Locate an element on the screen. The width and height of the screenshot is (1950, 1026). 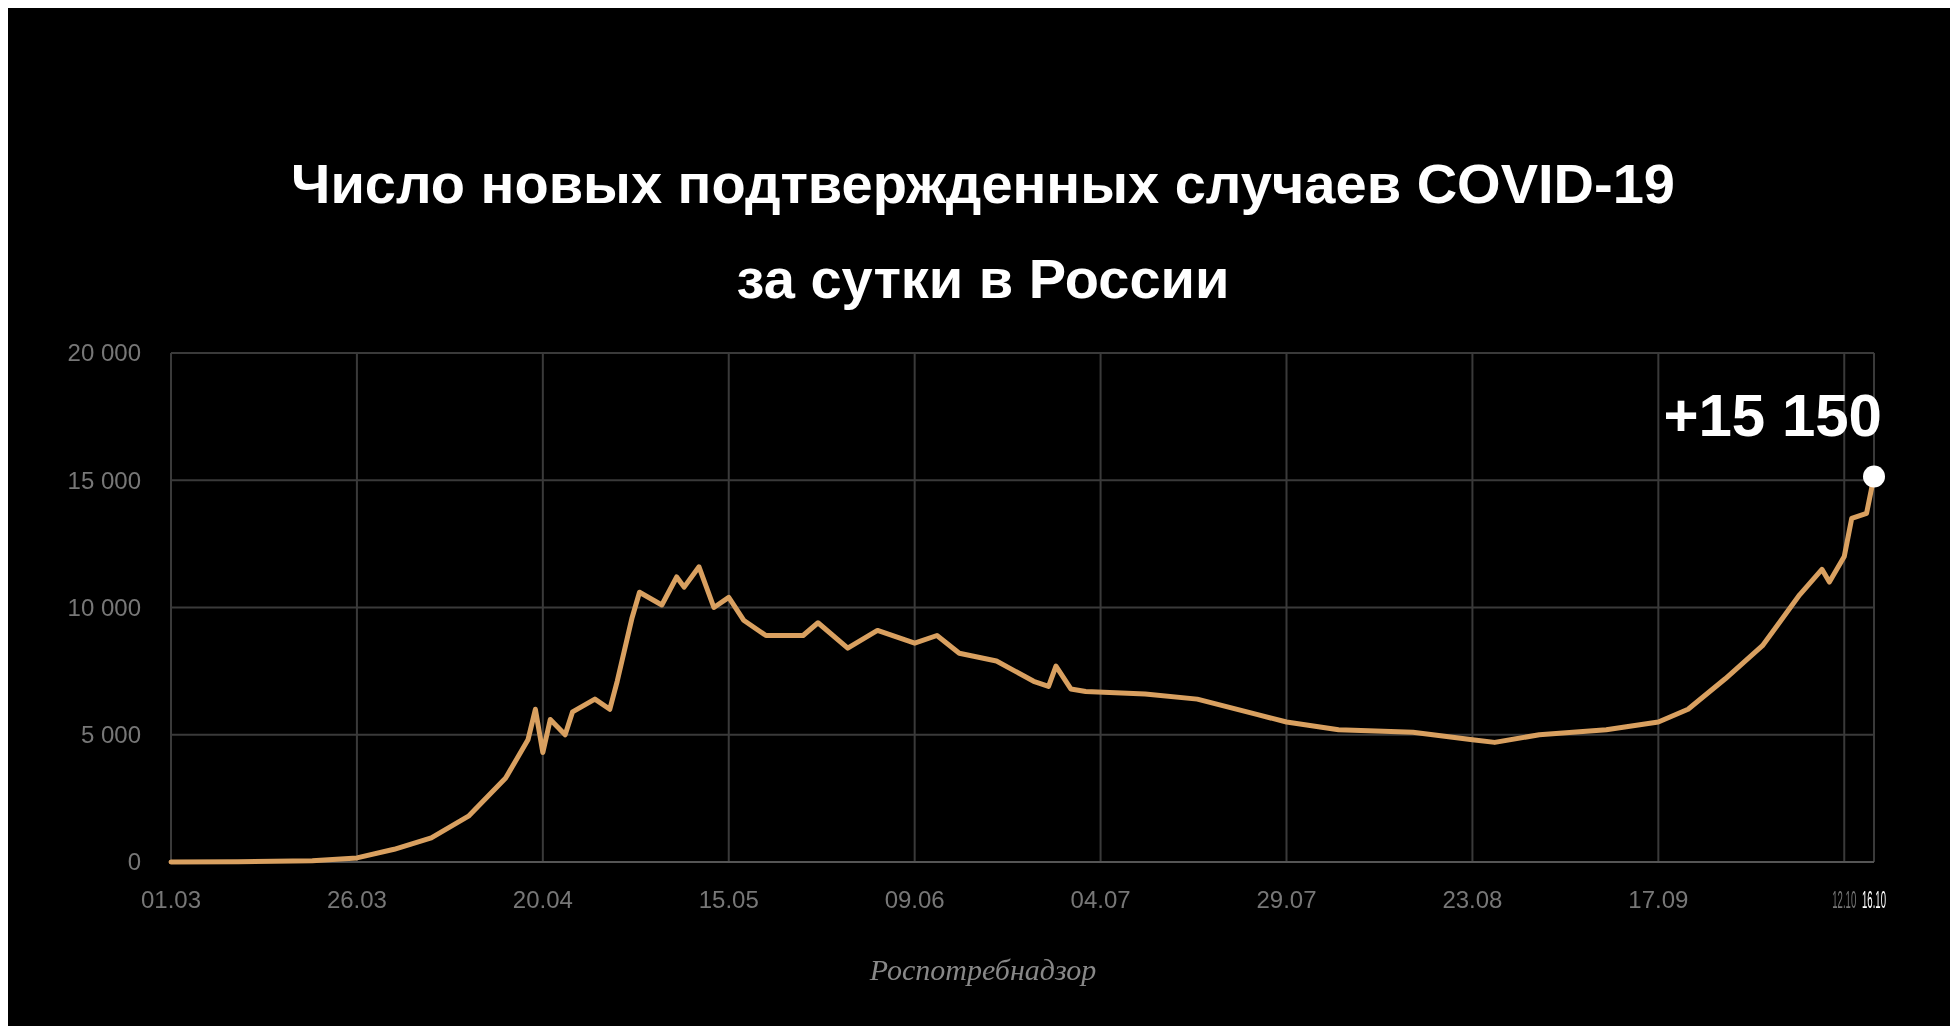
x-tick-label: 12.10 is located at coordinates (1844, 899).